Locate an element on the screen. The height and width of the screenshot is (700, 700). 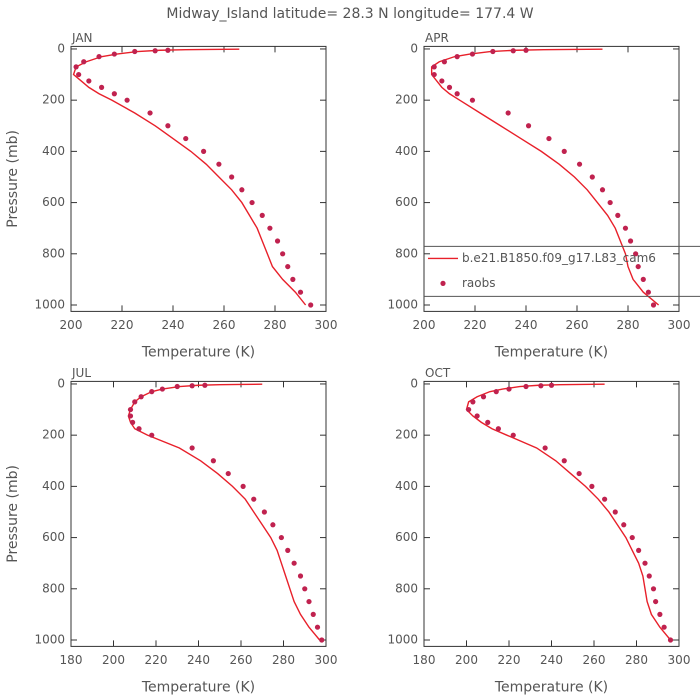
y-axis-label: Pressure (mb) is located at coordinates (13, 179).